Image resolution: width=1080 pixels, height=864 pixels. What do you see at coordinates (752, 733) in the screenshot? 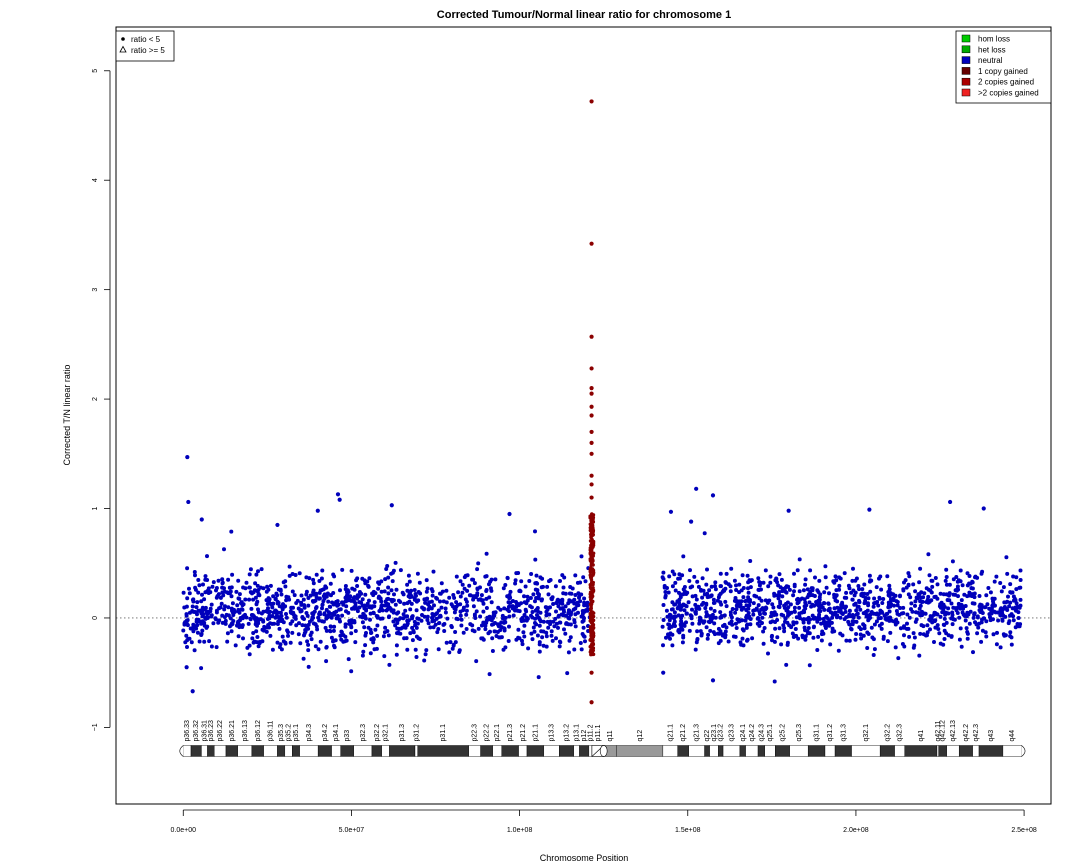
I see `ideogram-band-label: q24.2` at bounding box center [752, 733].